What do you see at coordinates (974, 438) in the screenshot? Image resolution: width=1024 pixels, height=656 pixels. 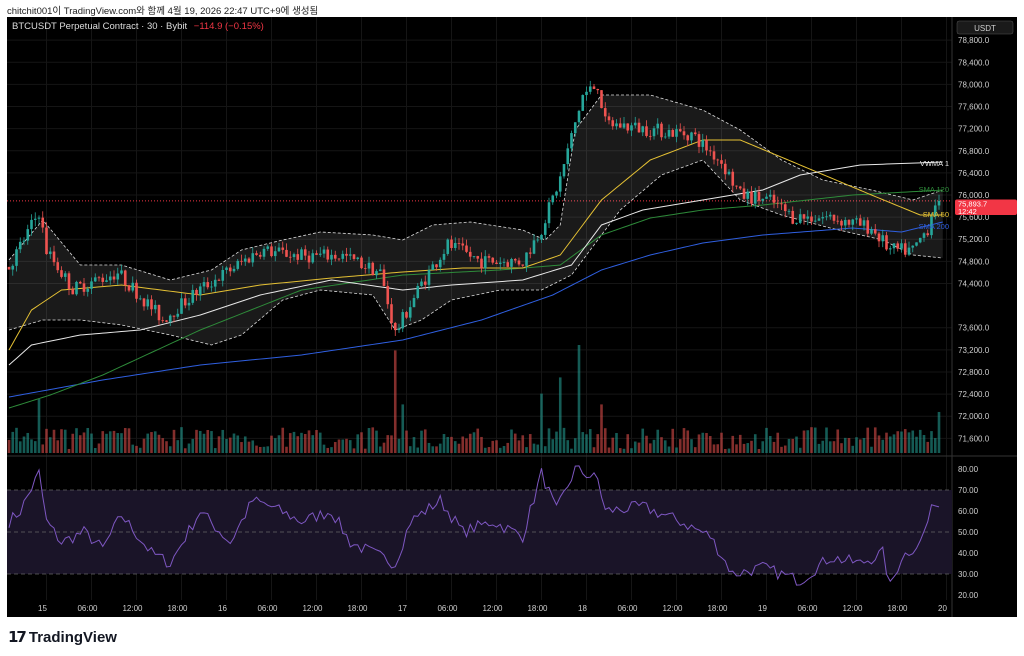 I see `price-tick: 71,600.0` at bounding box center [974, 438].